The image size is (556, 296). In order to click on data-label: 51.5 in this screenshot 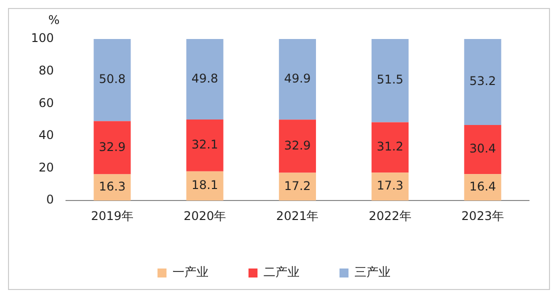, I will do `click(390, 79)`.